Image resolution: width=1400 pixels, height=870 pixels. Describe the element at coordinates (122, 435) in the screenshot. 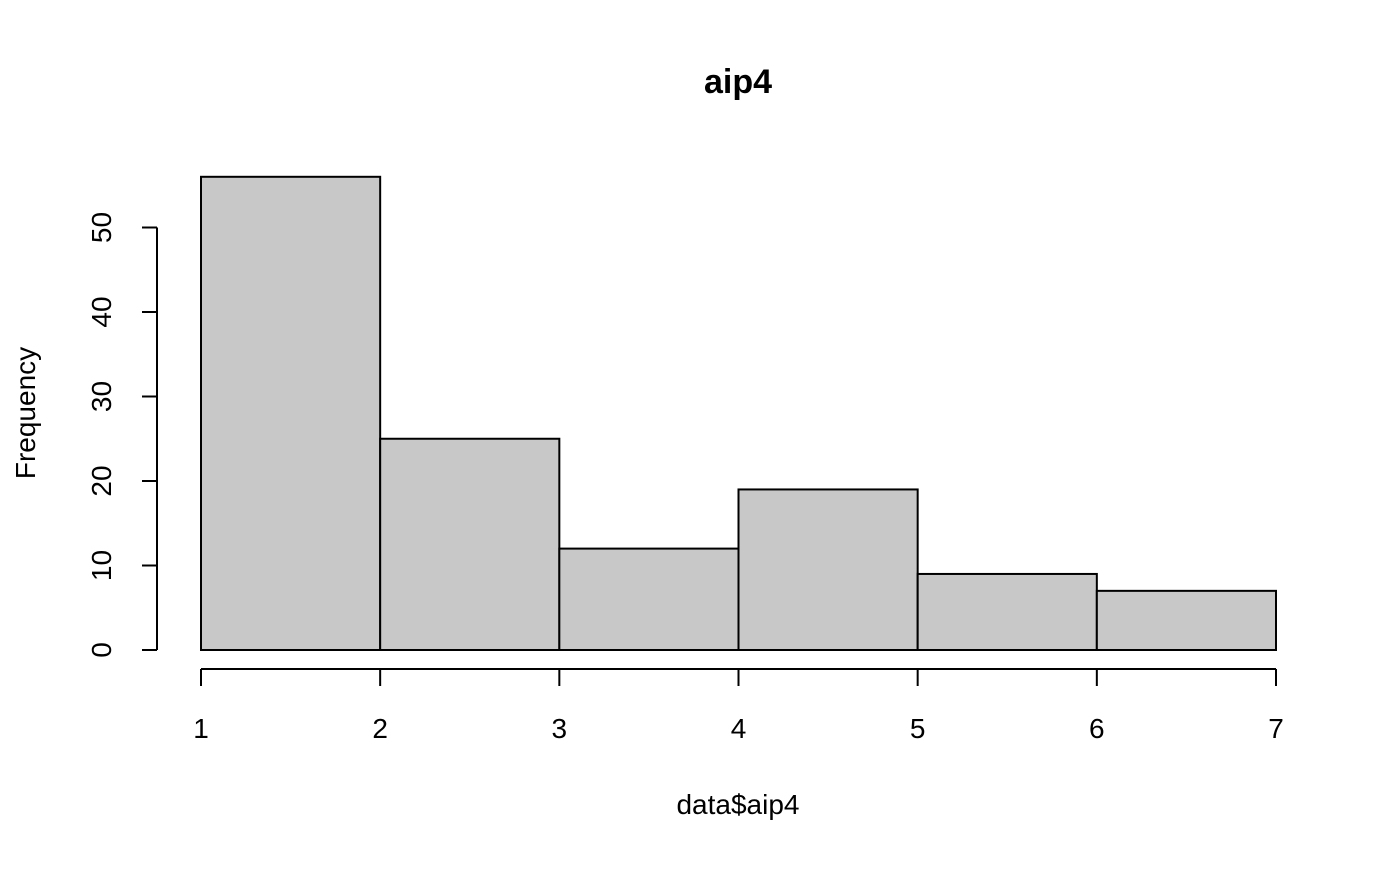

I see `y-axis: 0 10 20 30 40 50` at that location.